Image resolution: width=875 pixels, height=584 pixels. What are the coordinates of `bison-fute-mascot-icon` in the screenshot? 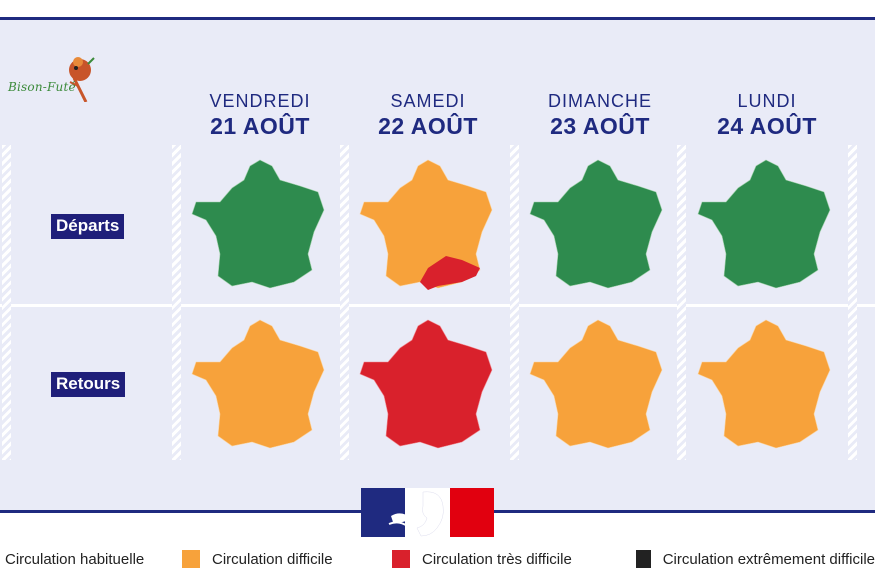 It's located at (82, 80).